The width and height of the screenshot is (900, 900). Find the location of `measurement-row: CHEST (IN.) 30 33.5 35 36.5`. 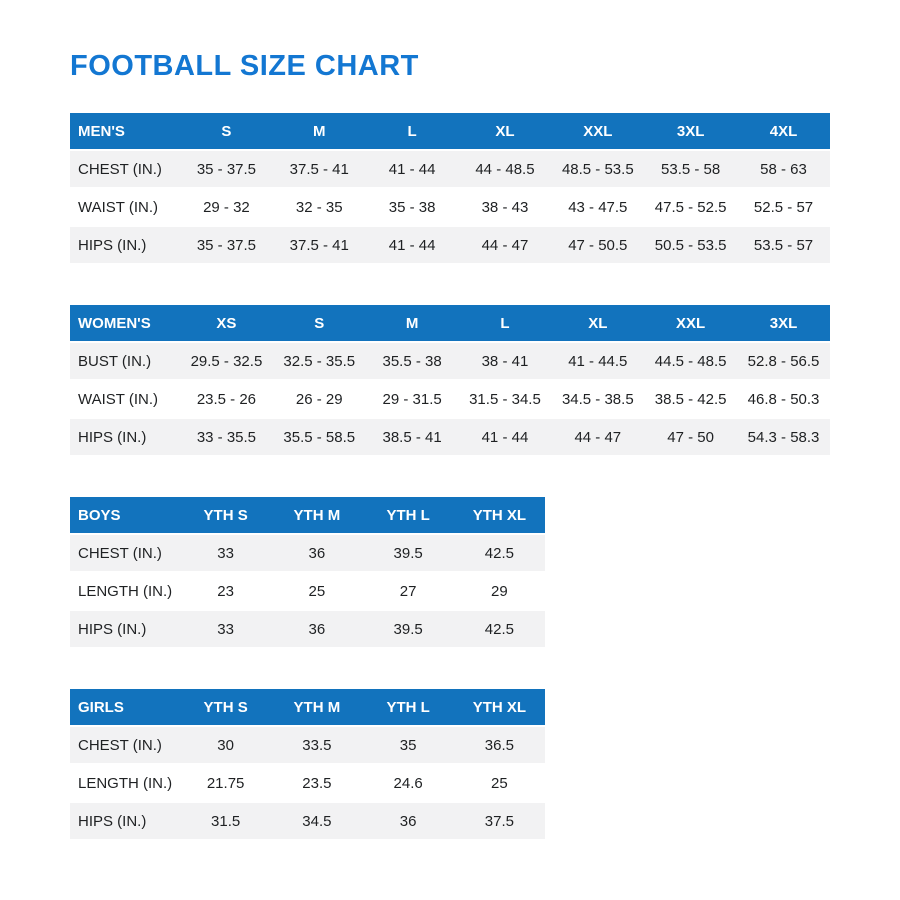

measurement-row: CHEST (IN.) 30 33.5 35 36.5 is located at coordinates (307, 745).